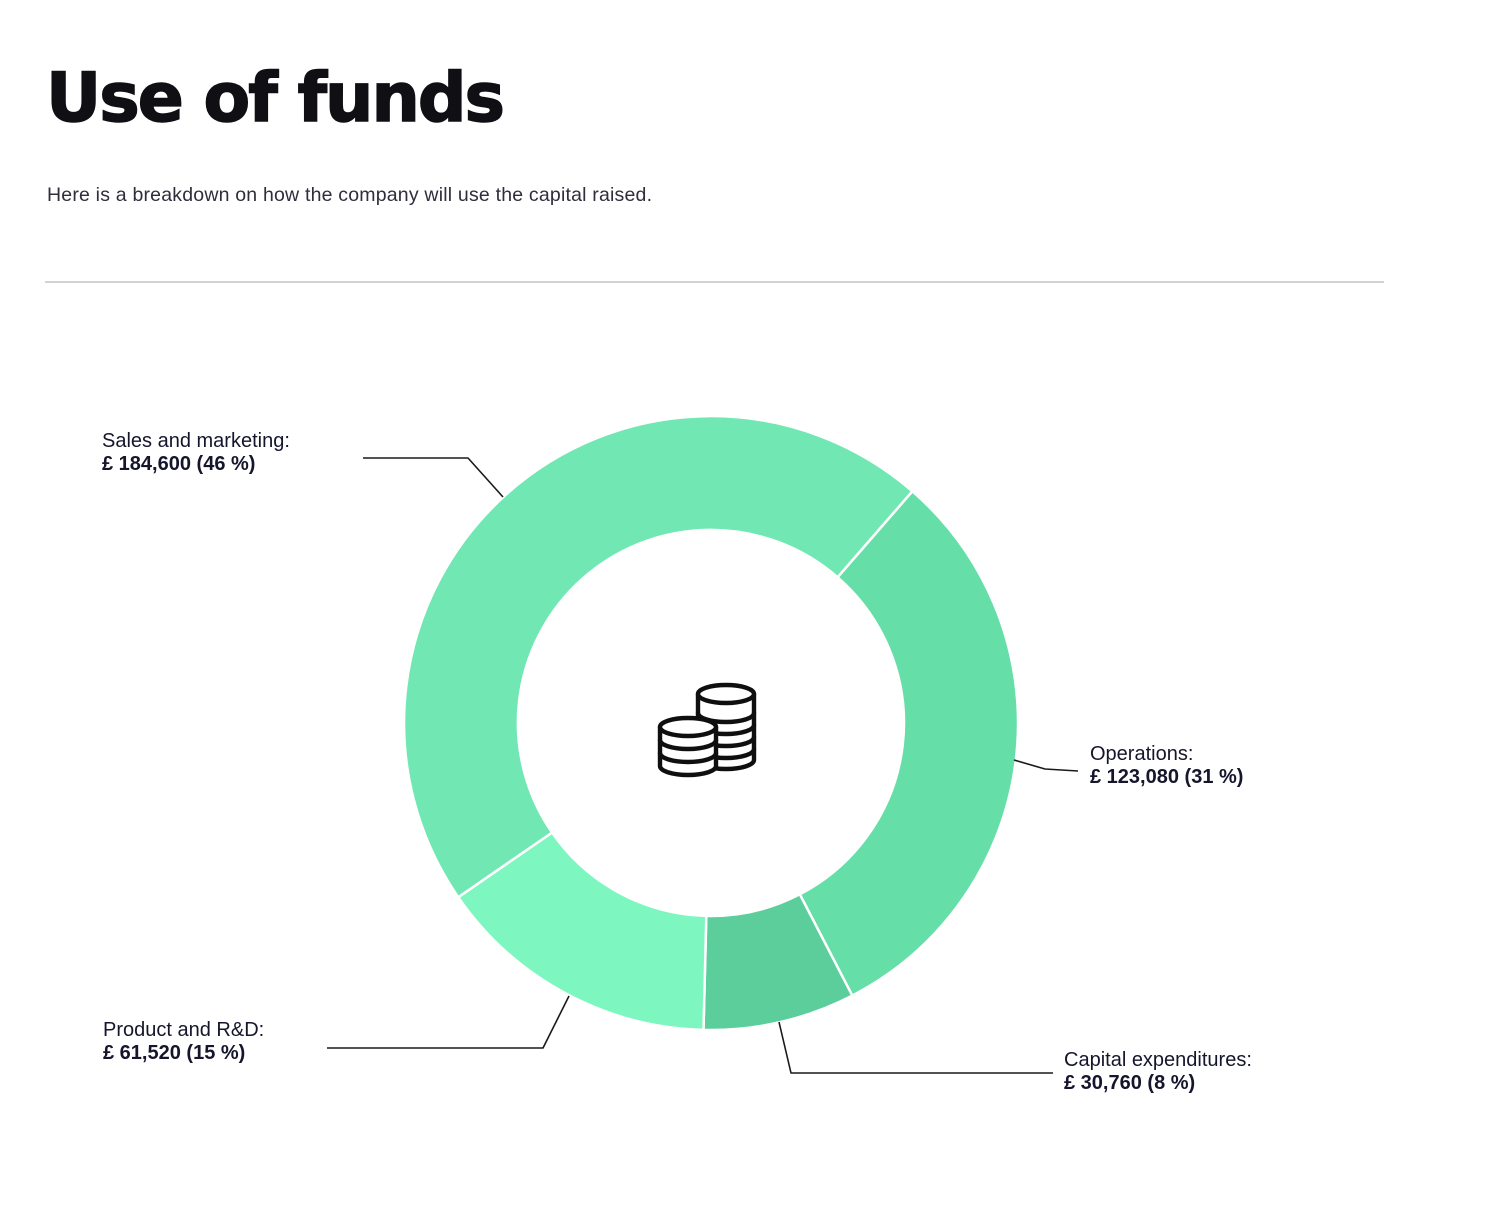  I want to click on divider, so click(714, 282).